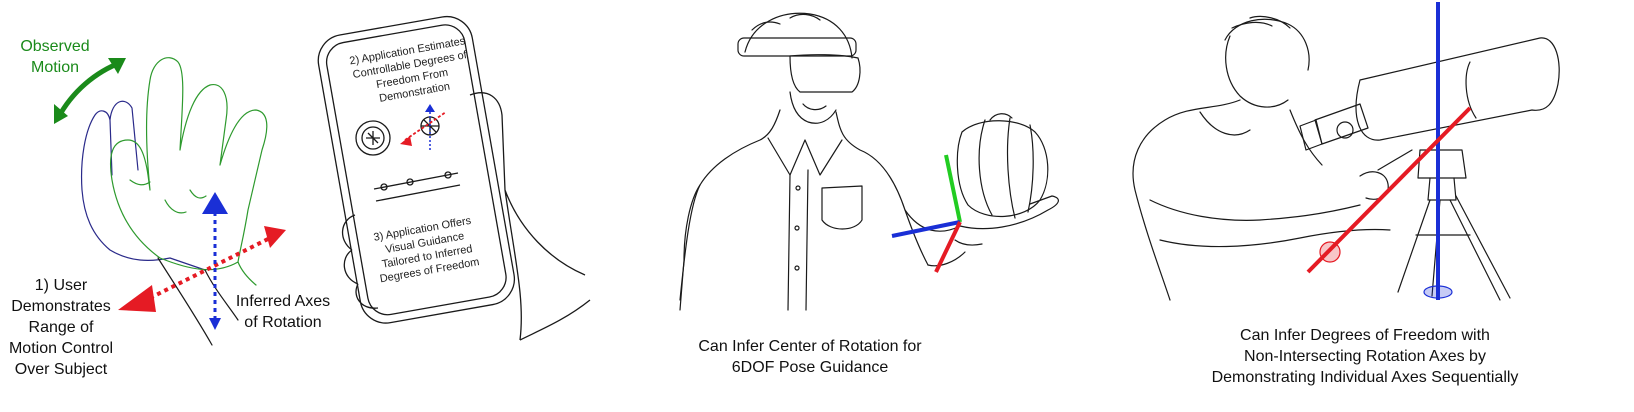 Image resolution: width=1634 pixels, height=412 pixels. I want to click on phone-icon-axis-red, so click(425, 126).